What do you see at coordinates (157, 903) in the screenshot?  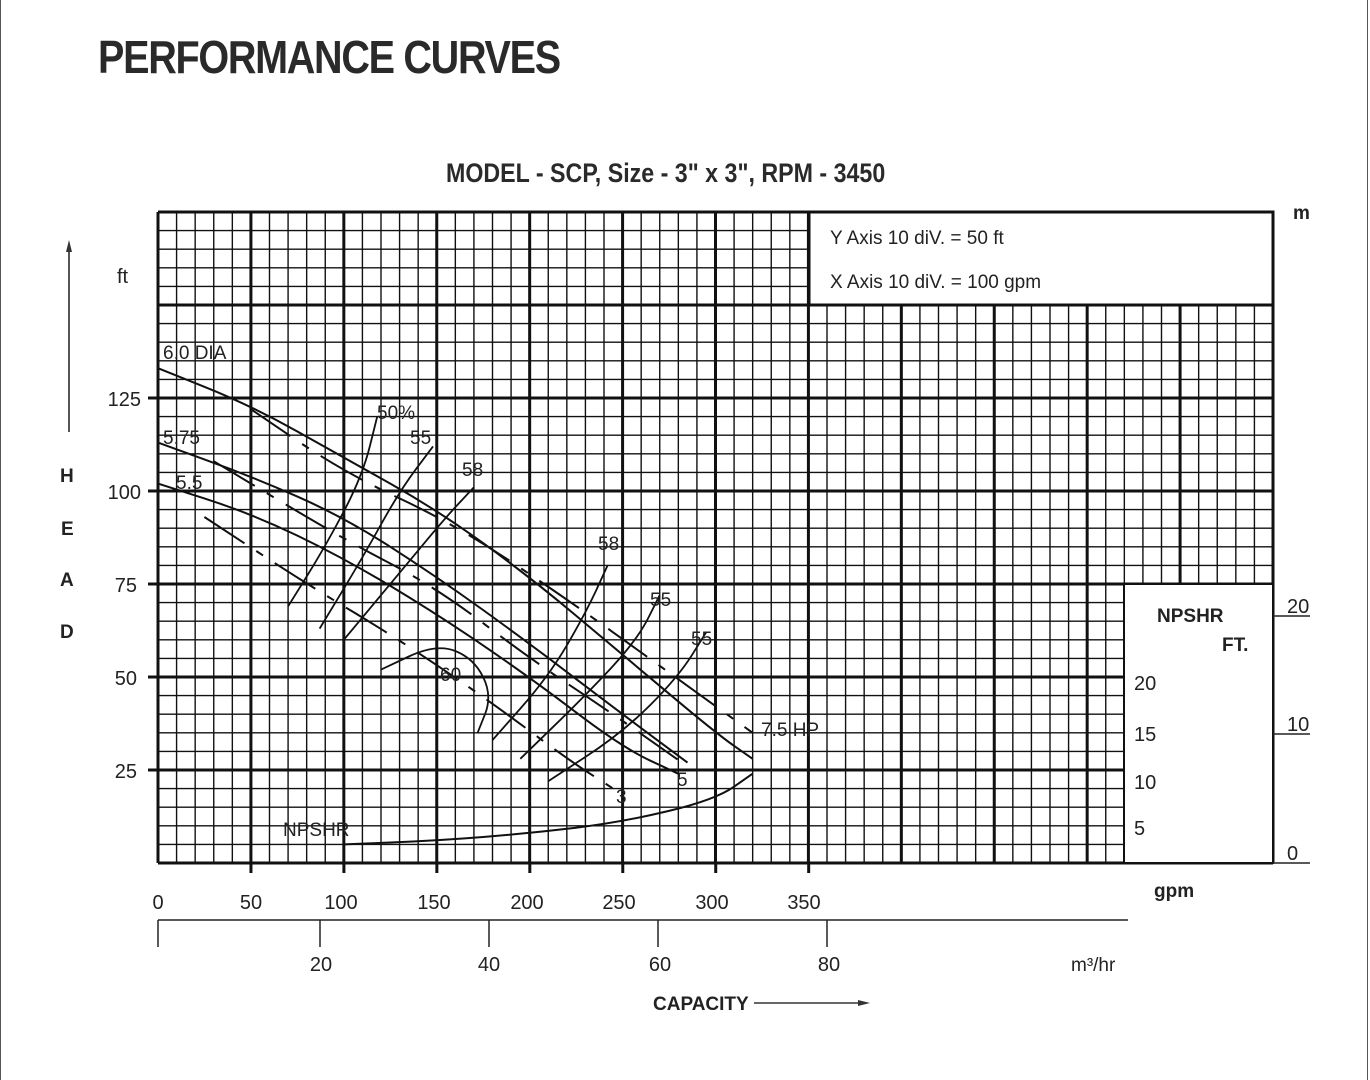 I see `svg-text: 0` at bounding box center [157, 903].